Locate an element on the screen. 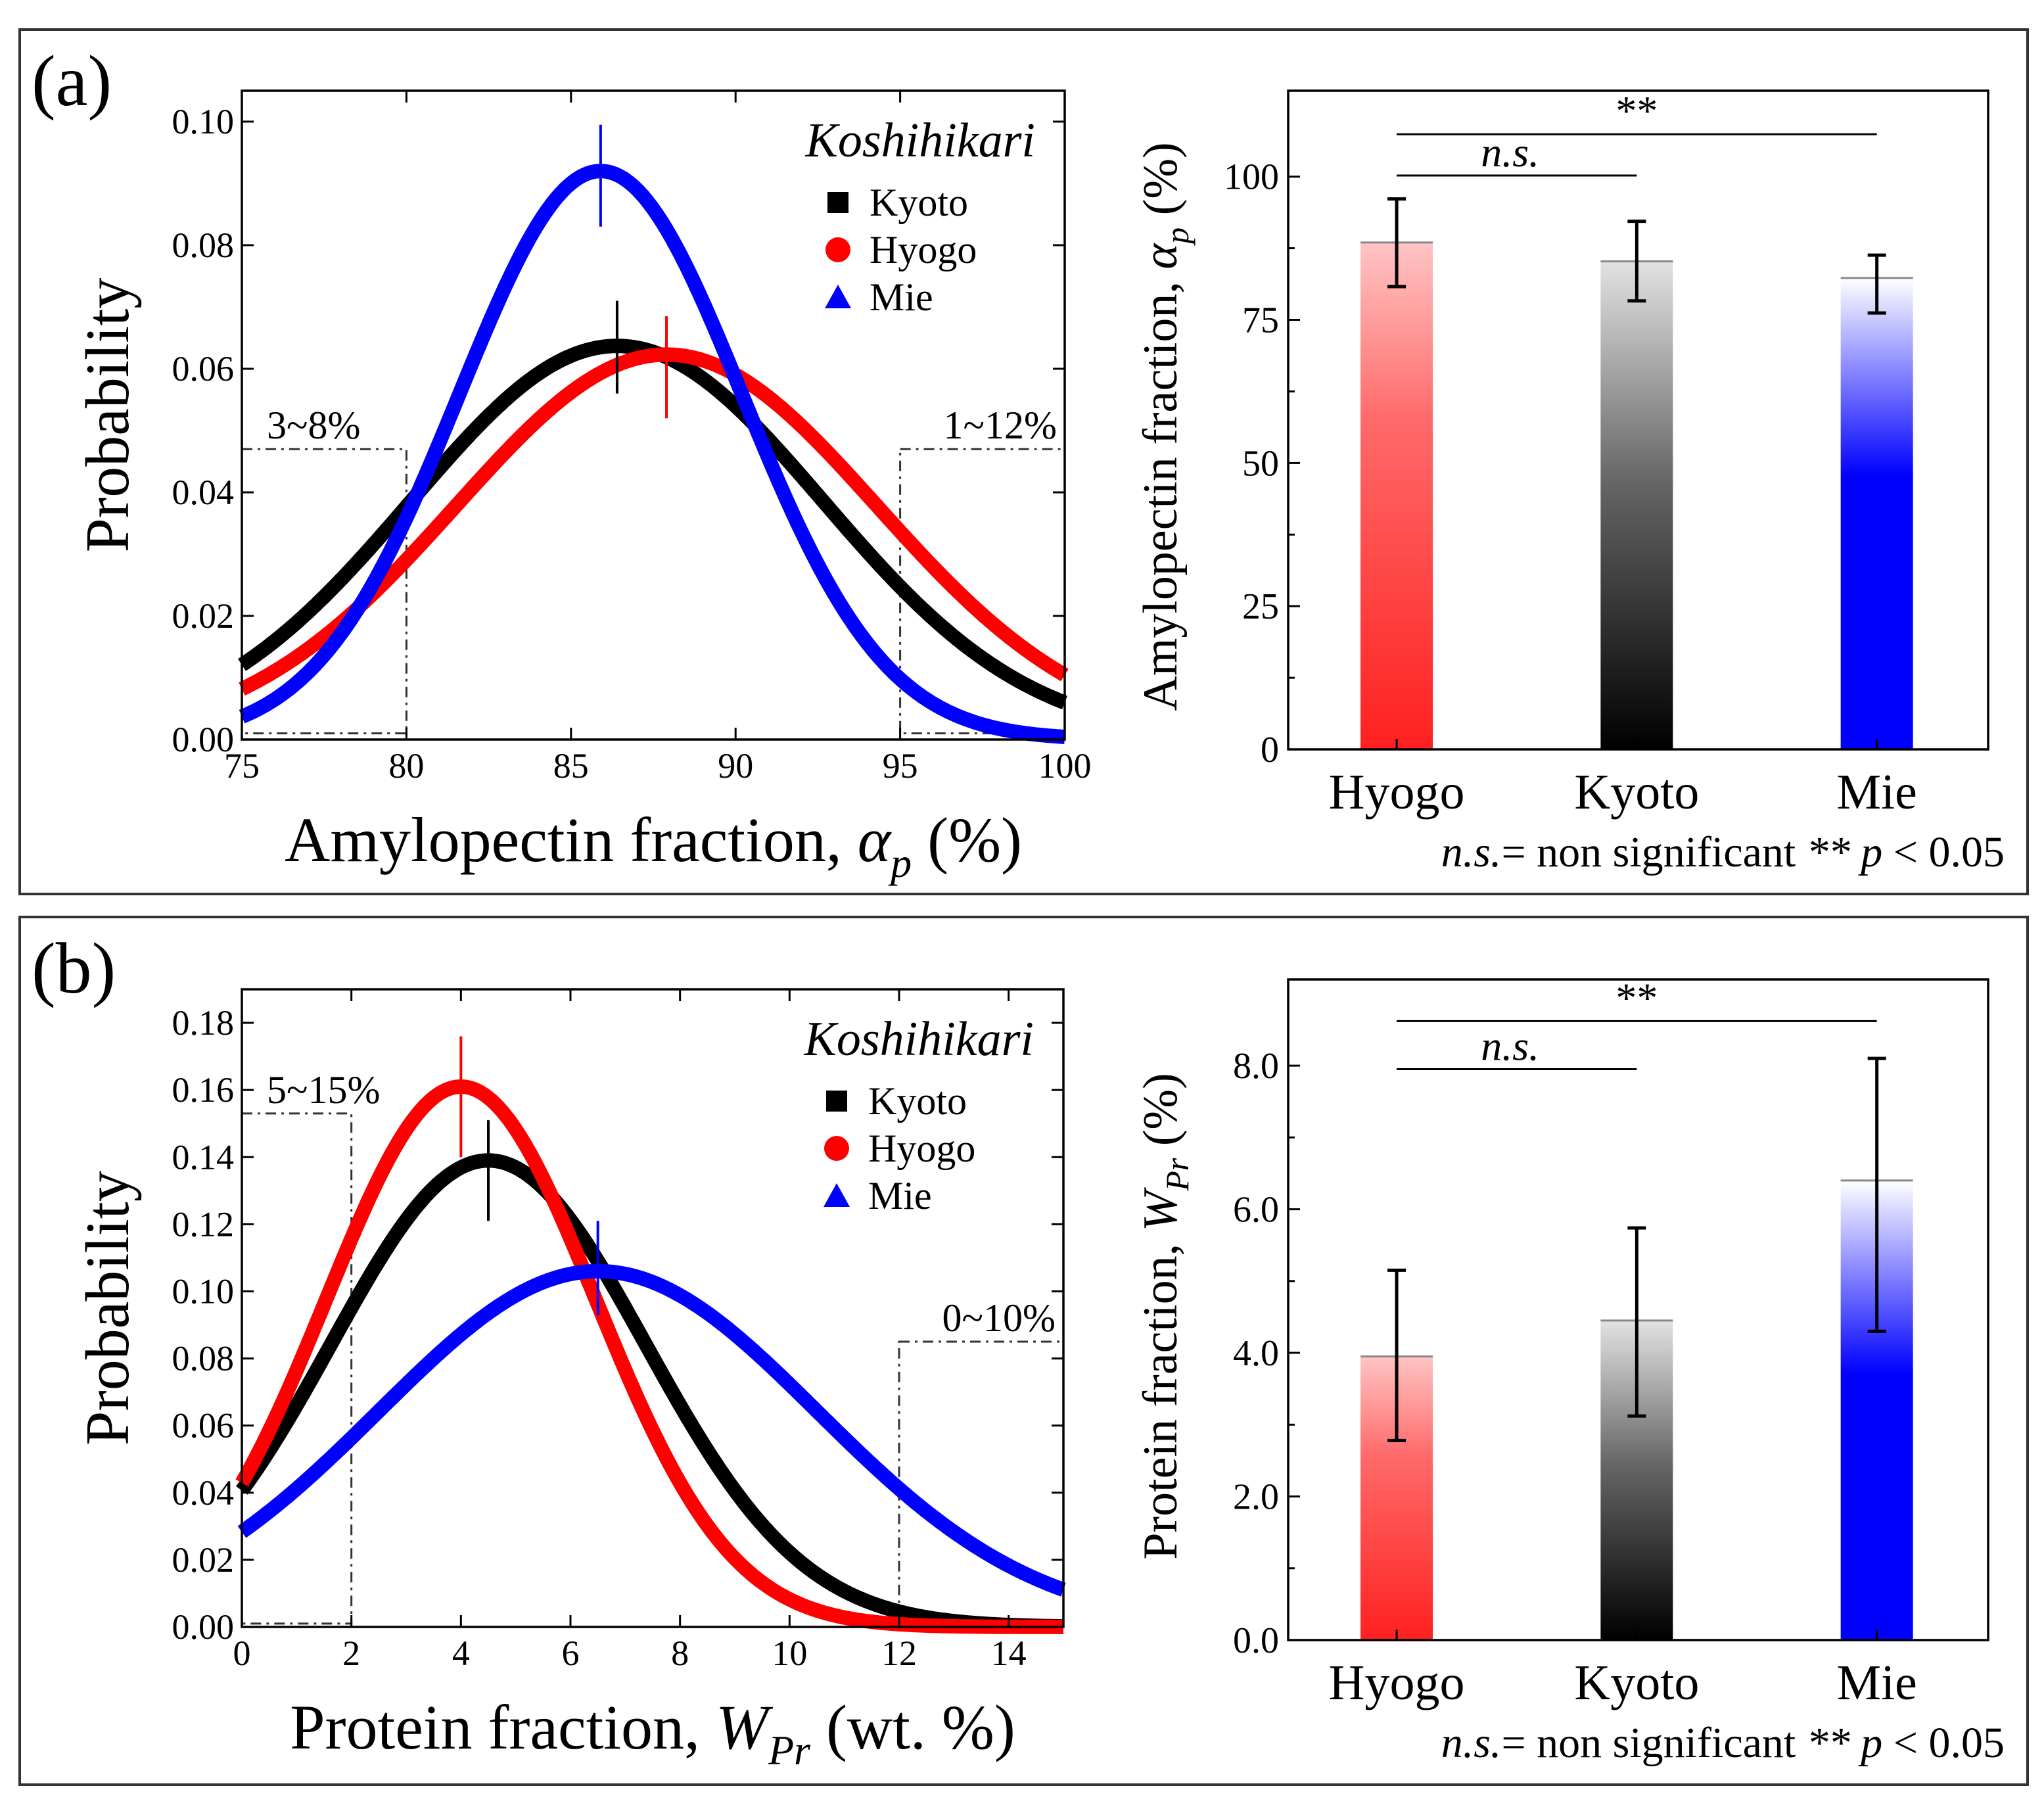 The image size is (2044, 1811). y-axis-label-main: Protein fraction, is located at coordinates (1161, 1395).